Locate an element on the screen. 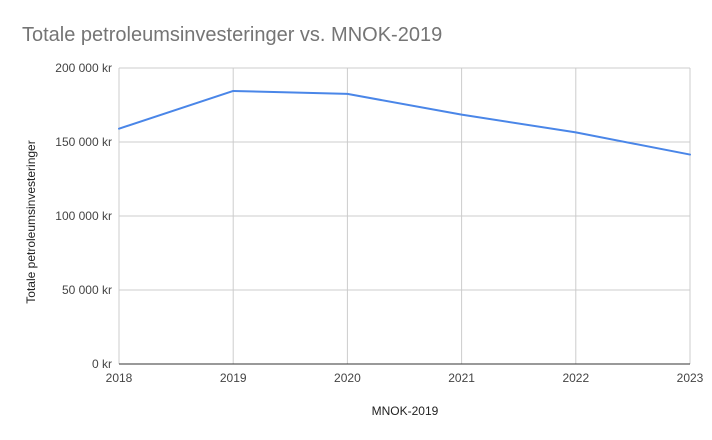  series-line is located at coordinates (404, 122).